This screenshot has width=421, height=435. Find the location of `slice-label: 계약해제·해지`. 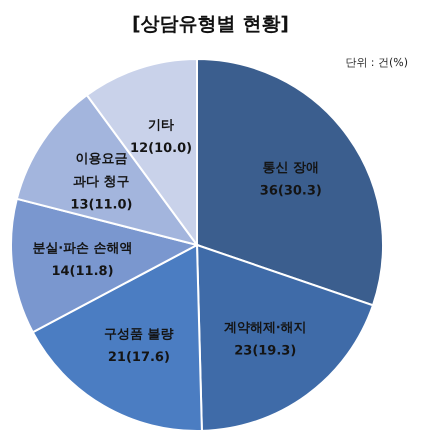

slice-label: 계약해제·해지 is located at coordinates (265, 328).